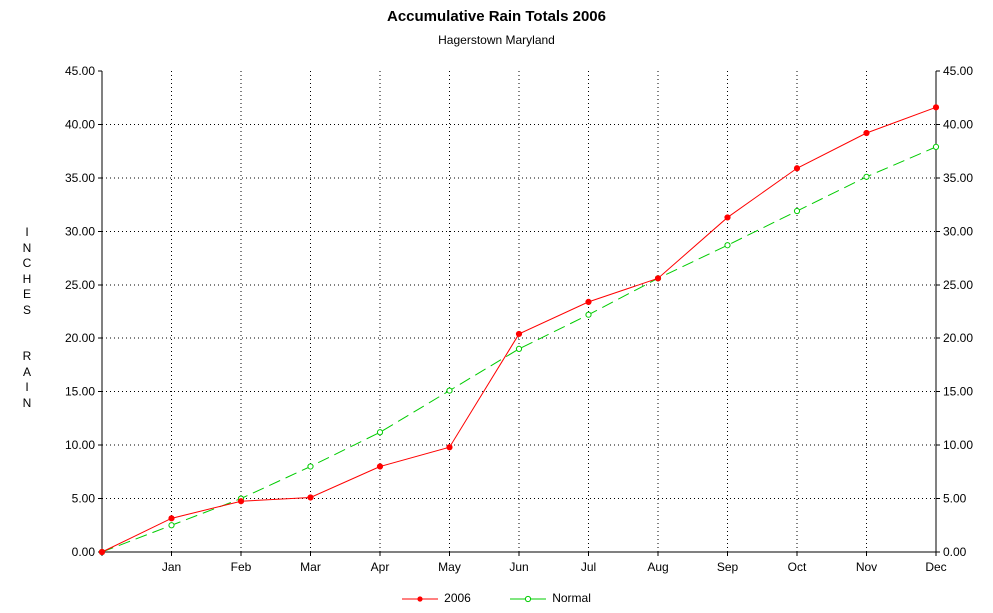 The width and height of the screenshot is (993, 613). Describe the element at coordinates (84, 552) in the screenshot. I see `y-tick-label-left: 0.00` at that location.